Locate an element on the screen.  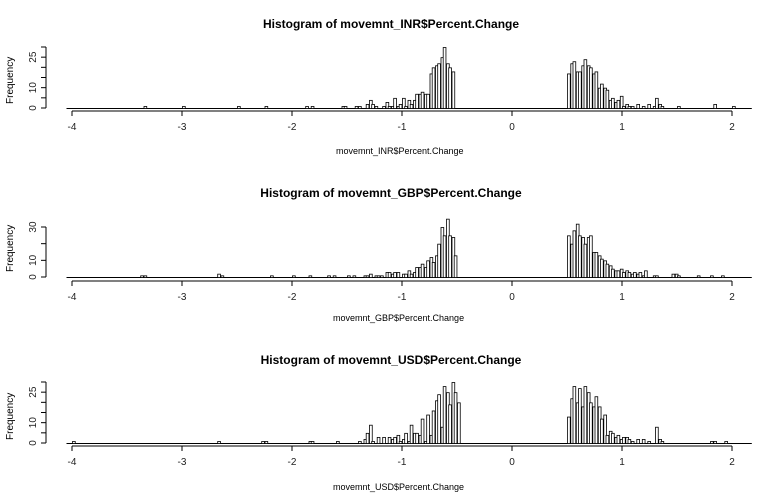
x-tick-label: -4 is located at coordinates (72, 462).